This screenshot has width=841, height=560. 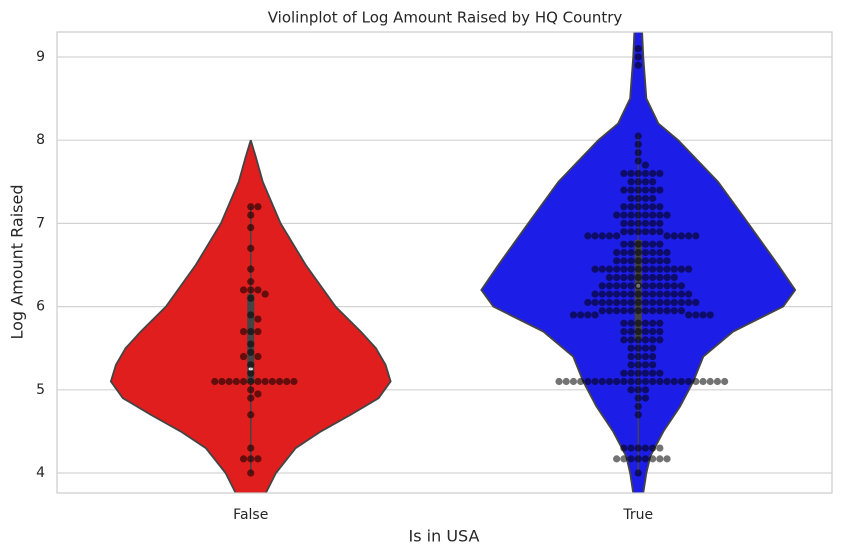 I want to click on y-tick-label: 5, so click(x=40, y=390).